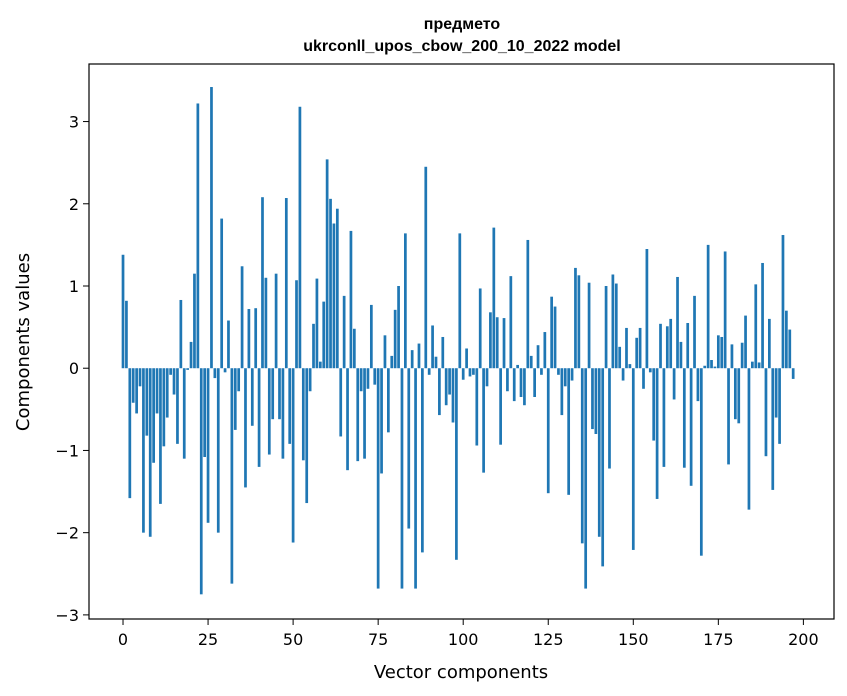  Describe the element at coordinates (548, 639) in the screenshot. I see `x-tick-label: 125` at that location.